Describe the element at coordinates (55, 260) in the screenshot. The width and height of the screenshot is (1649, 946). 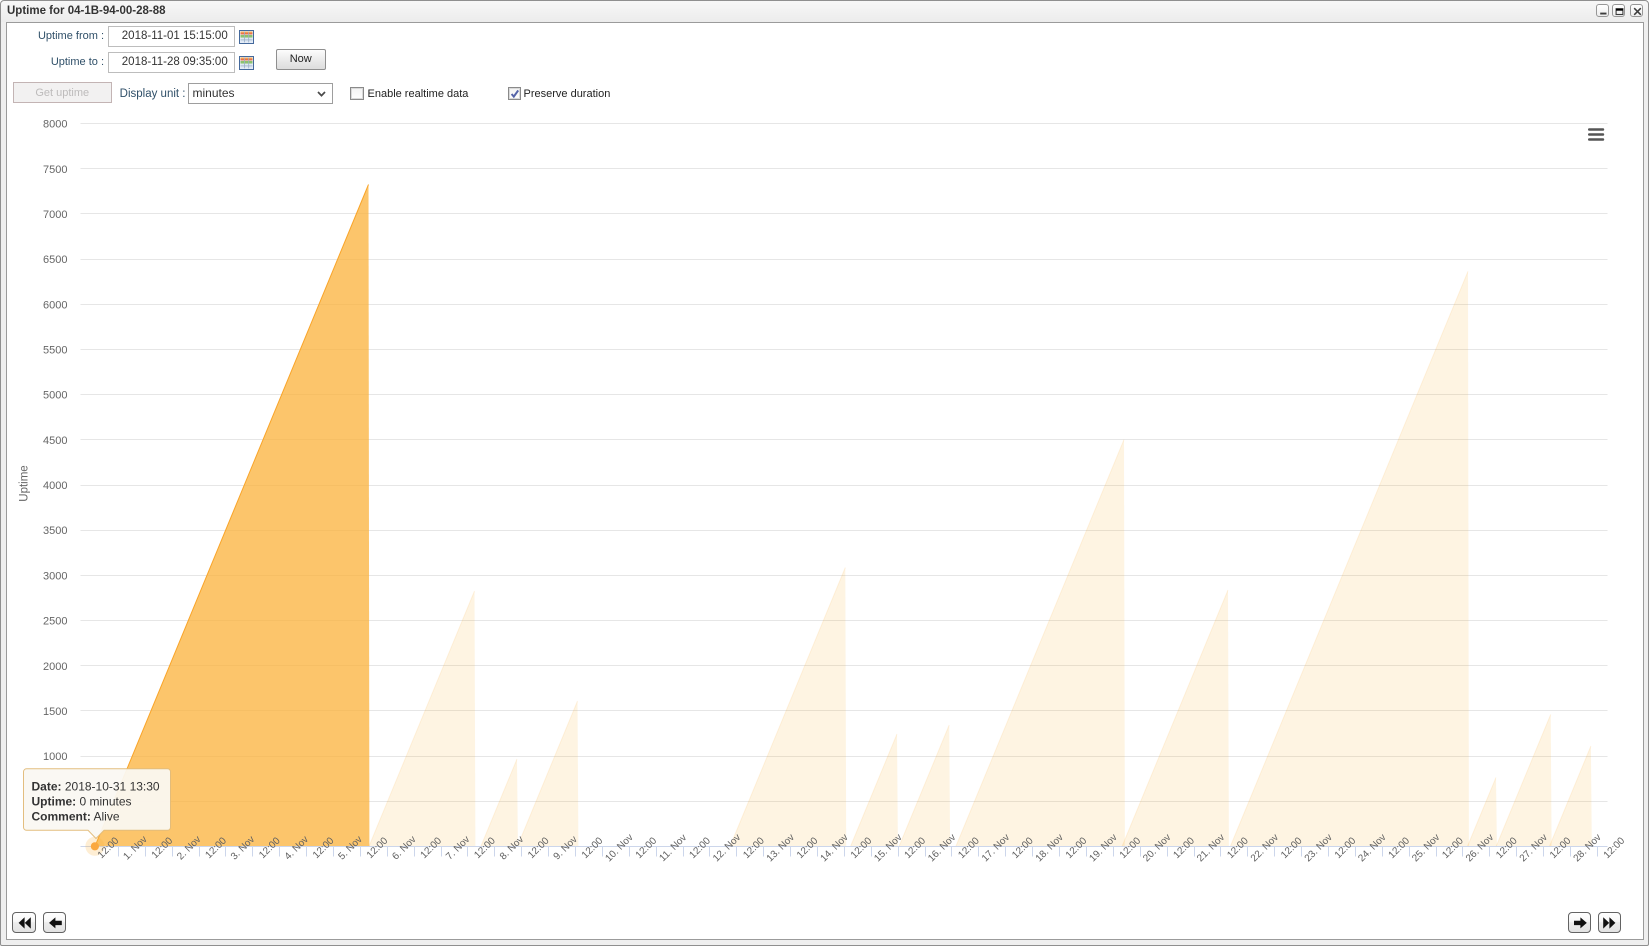
I see `svg-text: 6500` at that location.